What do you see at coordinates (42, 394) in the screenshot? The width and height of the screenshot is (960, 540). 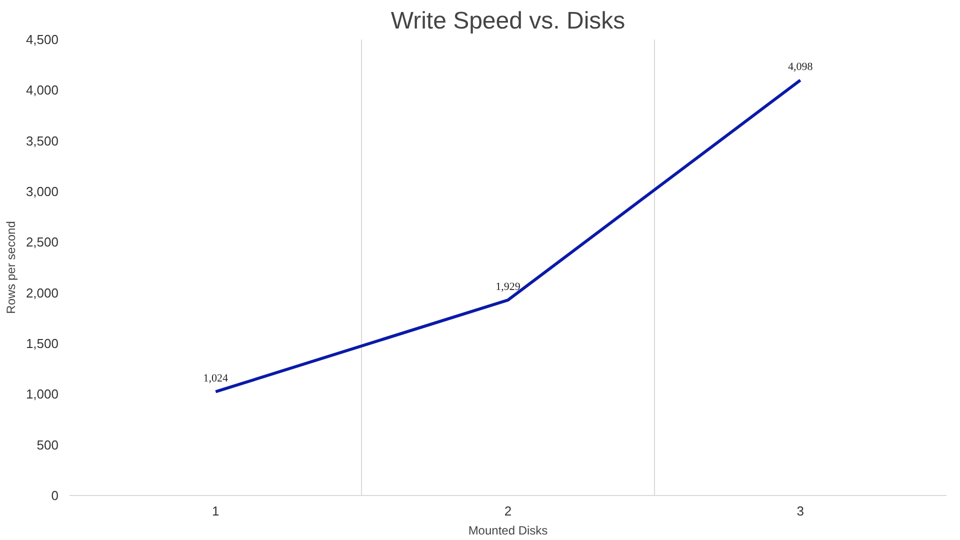 I see `y-tick-label: 1,000` at bounding box center [42, 394].